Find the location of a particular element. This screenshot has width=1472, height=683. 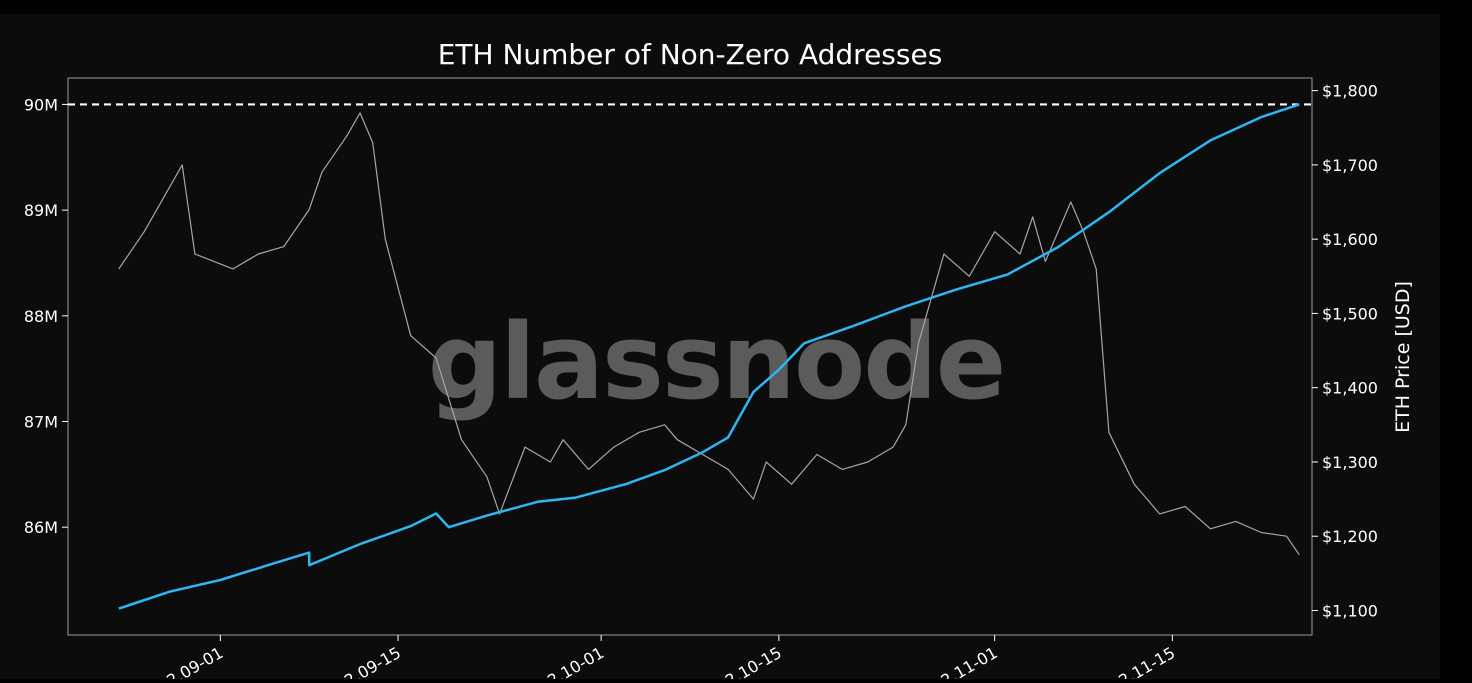

right-tick-label: $1,300 is located at coordinates (1350, 462).